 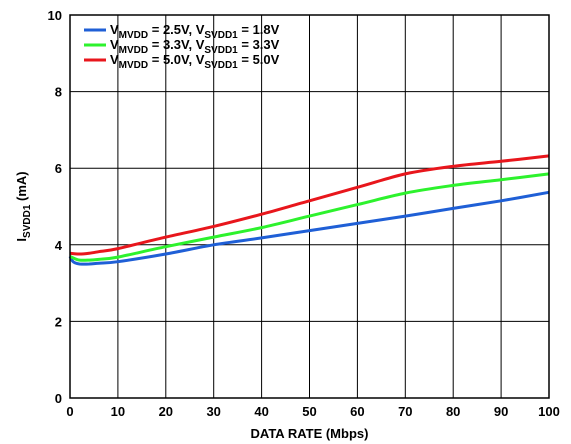 What do you see at coordinates (405, 411) in the screenshot?
I see `x-tick-label: 70` at bounding box center [405, 411].